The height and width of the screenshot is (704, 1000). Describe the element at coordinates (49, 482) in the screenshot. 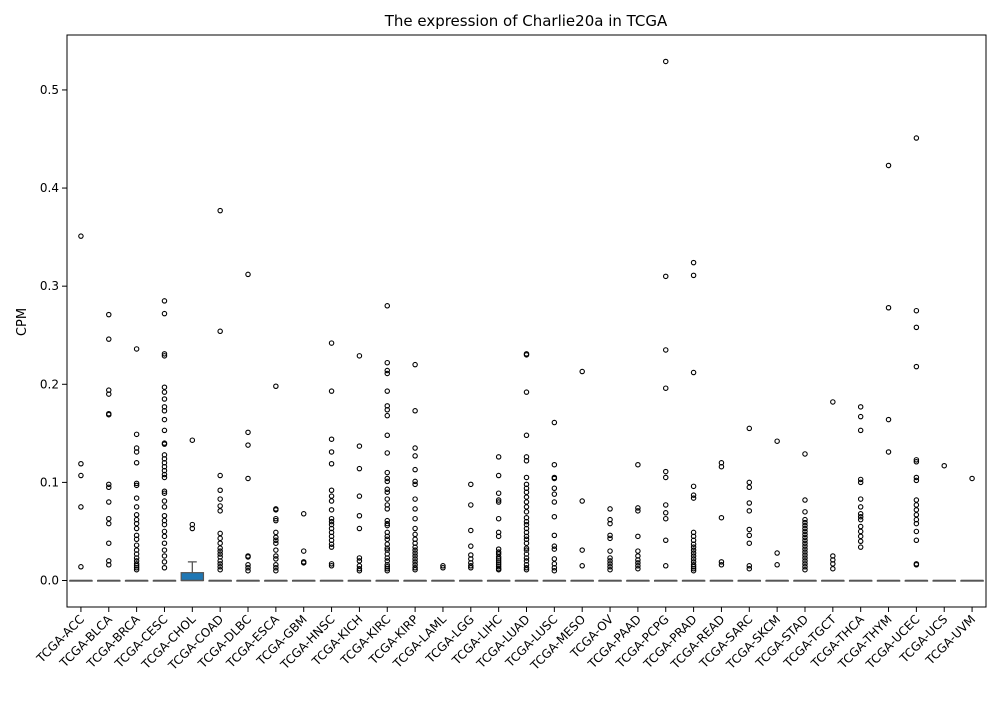

I see `y-tick-label: 0.1` at that location.